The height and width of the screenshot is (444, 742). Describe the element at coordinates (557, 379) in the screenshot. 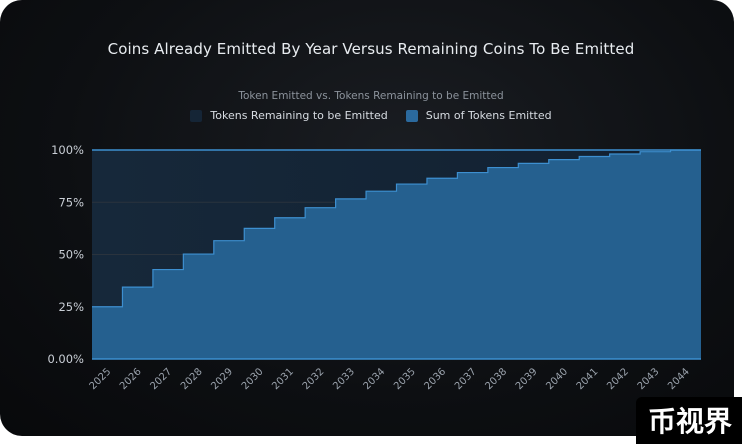

I see `x-tick-label: 2040` at that location.